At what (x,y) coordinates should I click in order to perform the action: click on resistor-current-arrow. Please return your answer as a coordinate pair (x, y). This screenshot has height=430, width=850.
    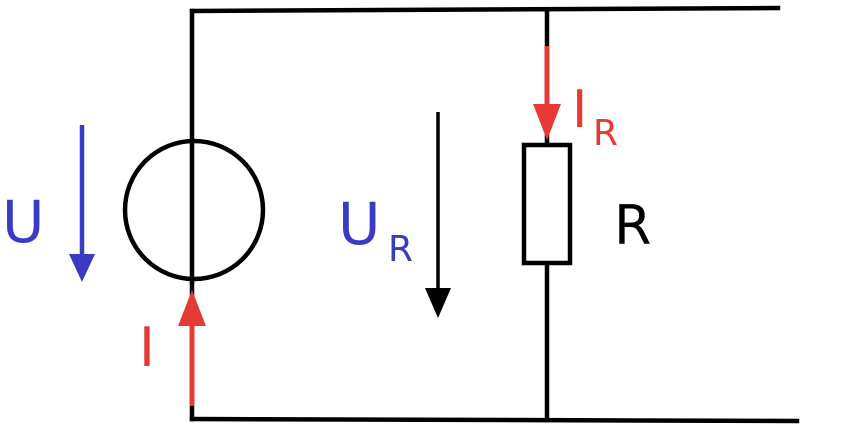
    Looking at the image, I should click on (547, 93).